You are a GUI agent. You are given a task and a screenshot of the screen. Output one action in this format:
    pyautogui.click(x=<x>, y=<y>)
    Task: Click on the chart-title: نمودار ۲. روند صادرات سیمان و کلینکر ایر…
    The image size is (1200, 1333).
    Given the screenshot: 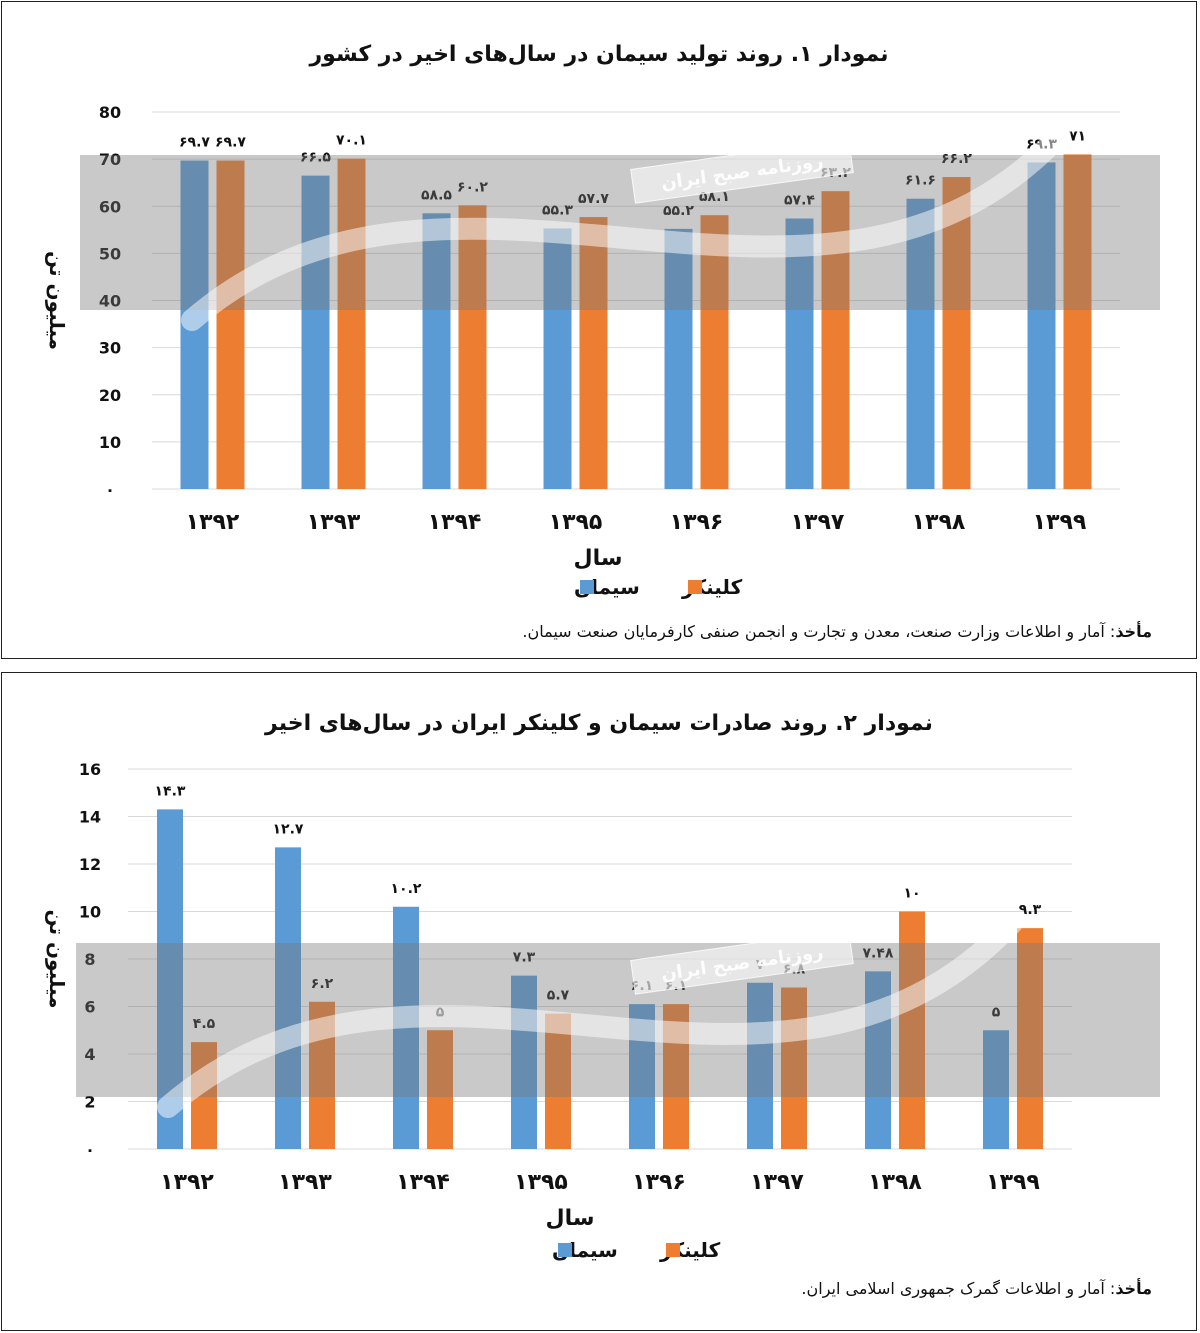 What is the action you would take?
    pyautogui.click(x=599, y=723)
    